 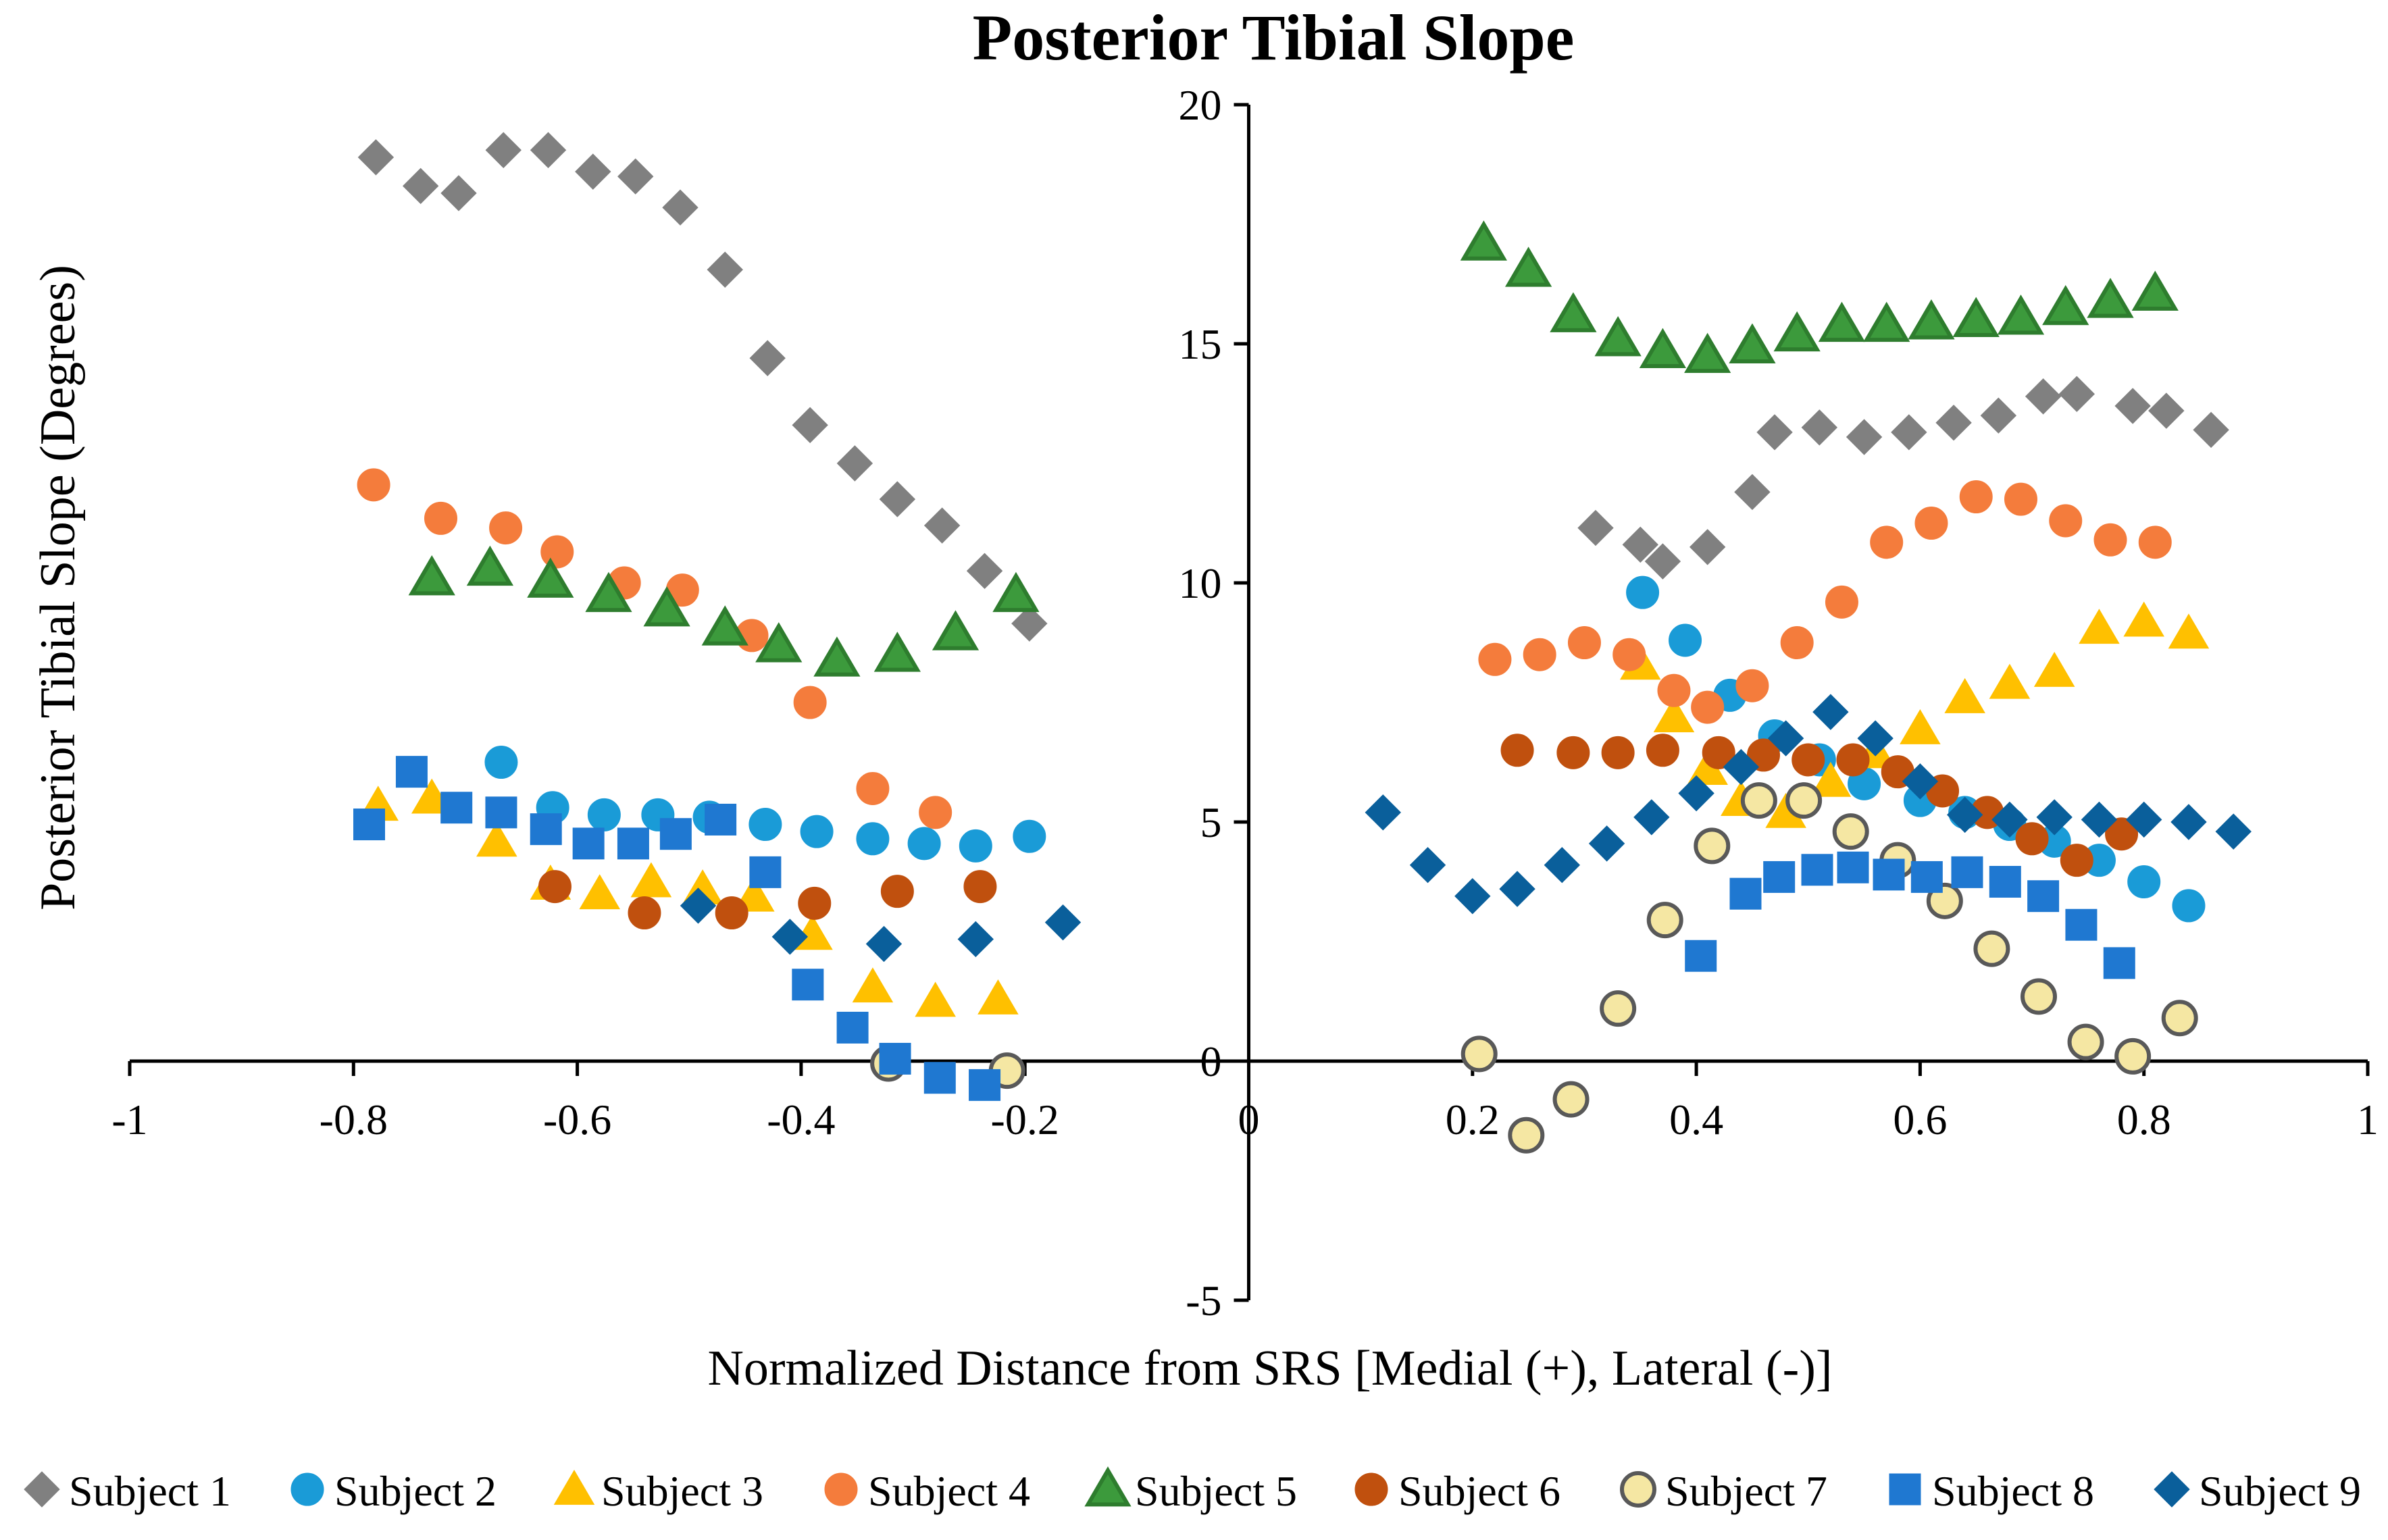 What do you see at coordinates (58, 587) in the screenshot?
I see `y-axis-label: Posterior Tibial Slope (Degrees)` at bounding box center [58, 587].